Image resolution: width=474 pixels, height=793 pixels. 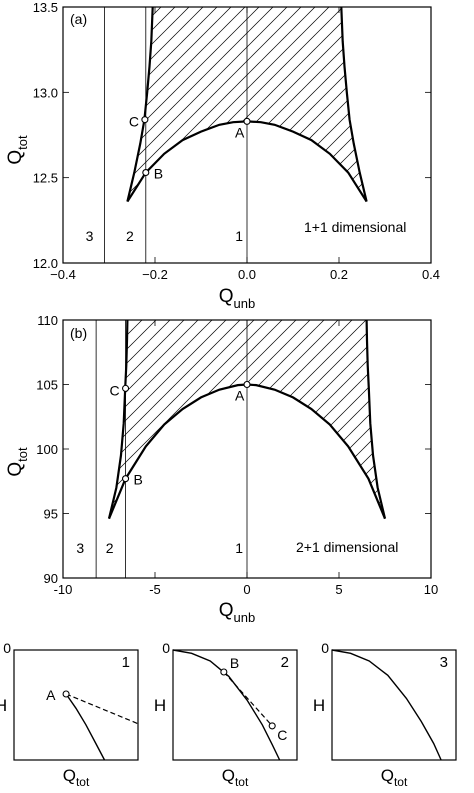 What do you see at coordinates (47, 385) in the screenshot?
I see `y-tick-label: 105` at bounding box center [47, 385].